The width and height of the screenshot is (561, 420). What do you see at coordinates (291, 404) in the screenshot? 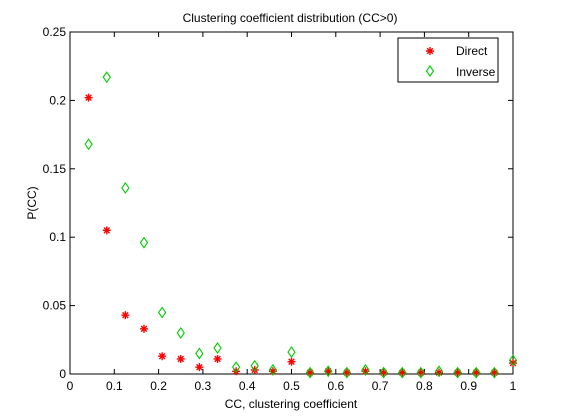
I see `x-axis-label: CC, clustering coefficient` at bounding box center [291, 404].